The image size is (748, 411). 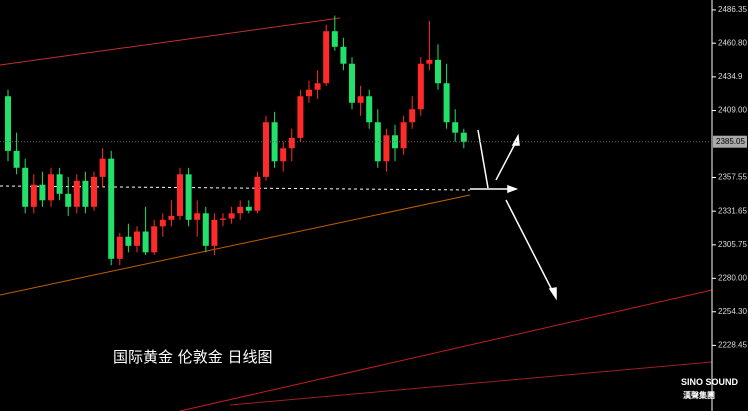 I want to click on y-tick-label: 2228.45, so click(x=732, y=344).